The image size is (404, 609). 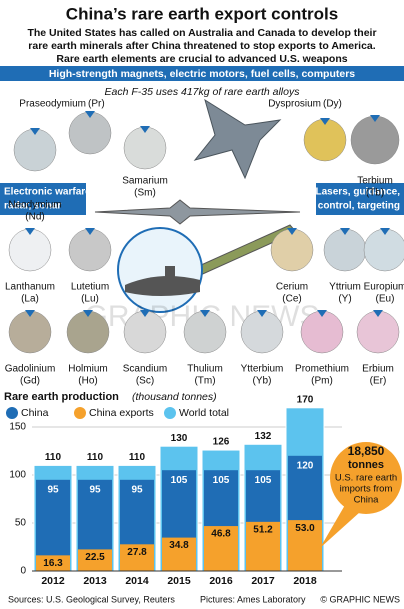 What do you see at coordinates (367, 500) in the screenshot?
I see `callout-text: China` at bounding box center [367, 500].